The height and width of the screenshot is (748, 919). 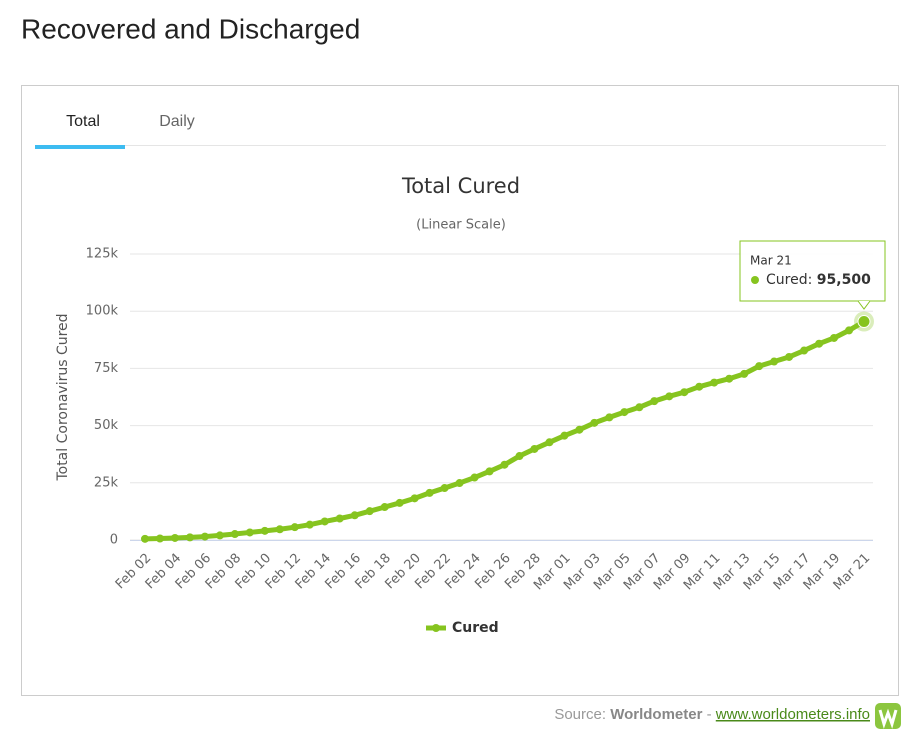 I want to click on legend-label: Cured, so click(x=475, y=628).